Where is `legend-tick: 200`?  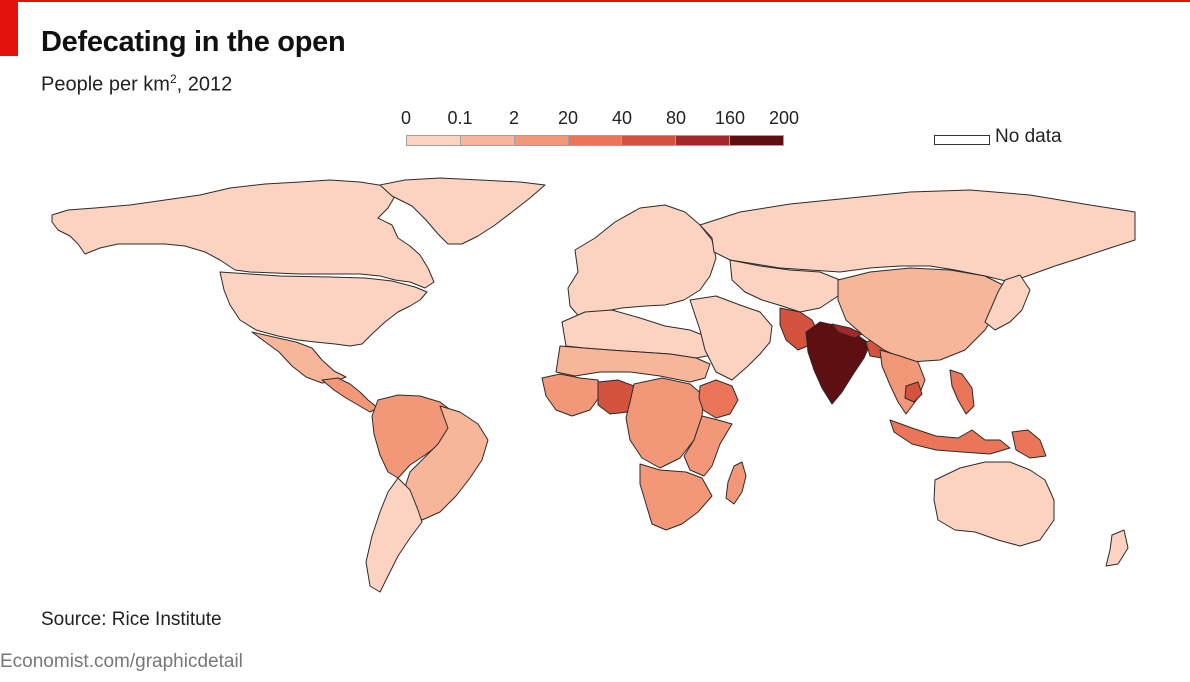 legend-tick: 200 is located at coordinates (784, 118).